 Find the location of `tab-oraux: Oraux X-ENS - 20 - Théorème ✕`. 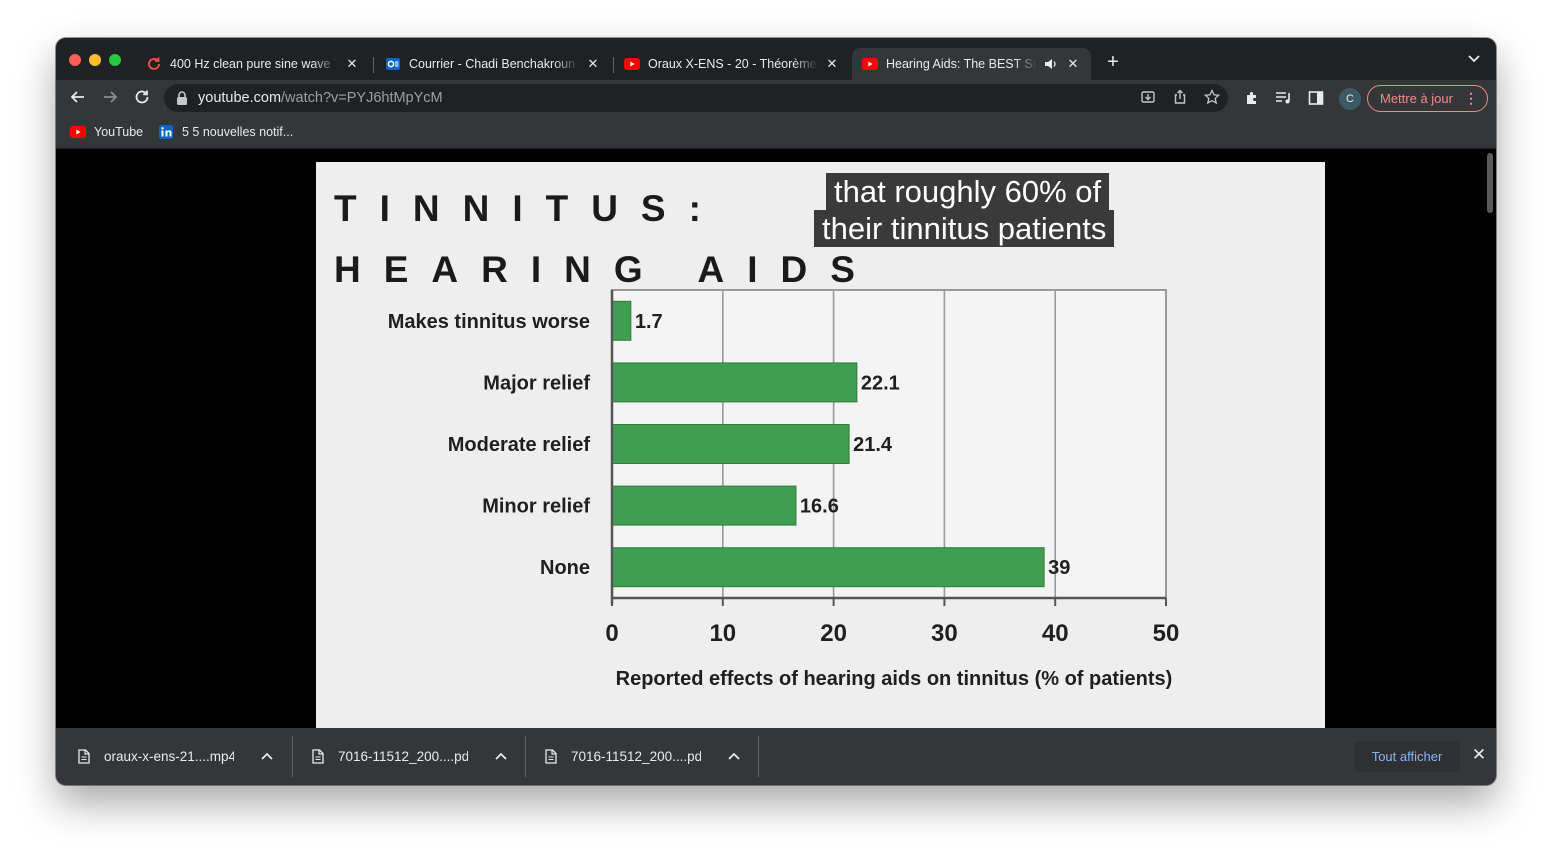

tab-oraux: Oraux X-ENS - 20 - Théorème ✕ is located at coordinates (732, 64).